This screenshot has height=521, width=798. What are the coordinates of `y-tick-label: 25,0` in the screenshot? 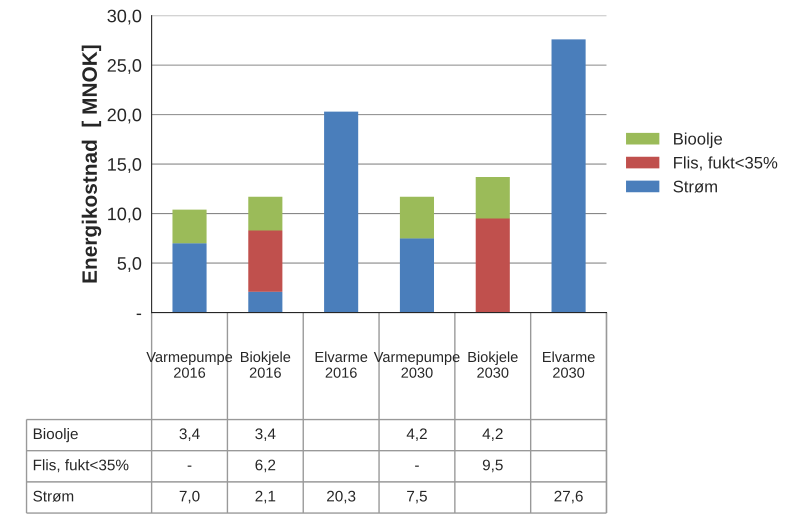 It's located at (125, 66).